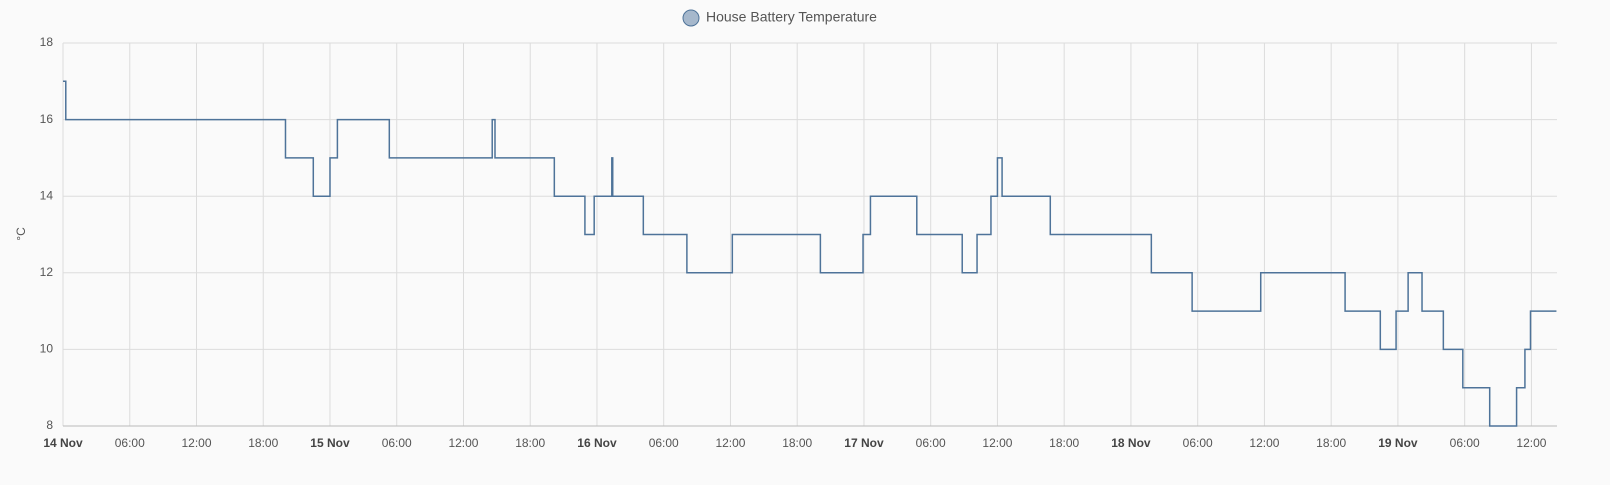 The height and width of the screenshot is (485, 1610). What do you see at coordinates (47, 349) in the screenshot?
I see `y-tick-label: 10` at bounding box center [47, 349].